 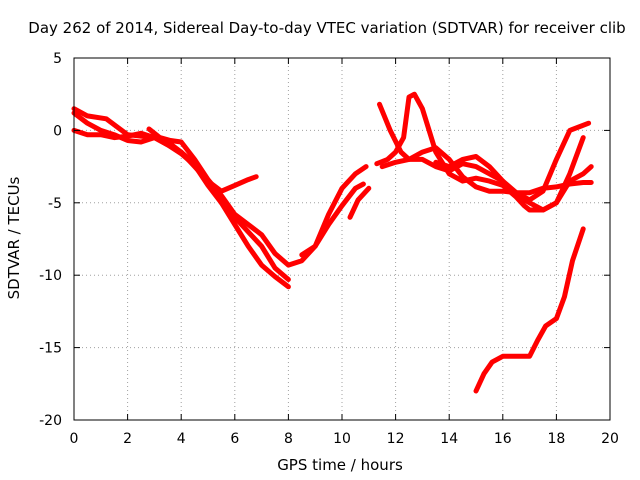 I want to click on x-tick-label: 18, so click(x=556, y=439).